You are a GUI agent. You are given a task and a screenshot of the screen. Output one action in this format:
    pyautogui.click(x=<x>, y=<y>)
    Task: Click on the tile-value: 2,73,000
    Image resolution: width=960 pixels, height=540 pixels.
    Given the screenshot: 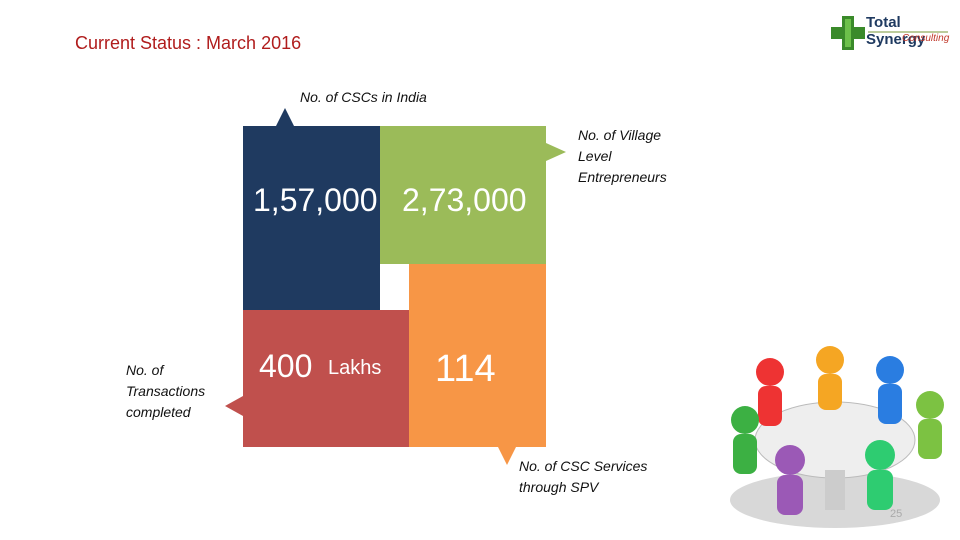 What is the action you would take?
    pyautogui.click(x=464, y=200)
    